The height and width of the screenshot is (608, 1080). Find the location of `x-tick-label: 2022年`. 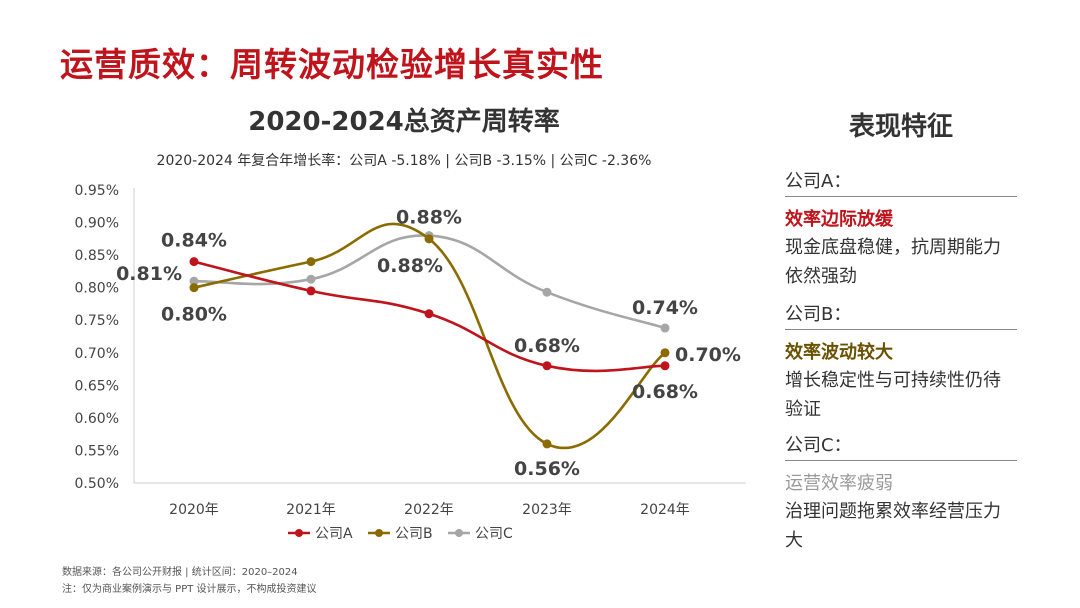

x-tick-label: 2022年 is located at coordinates (429, 510).